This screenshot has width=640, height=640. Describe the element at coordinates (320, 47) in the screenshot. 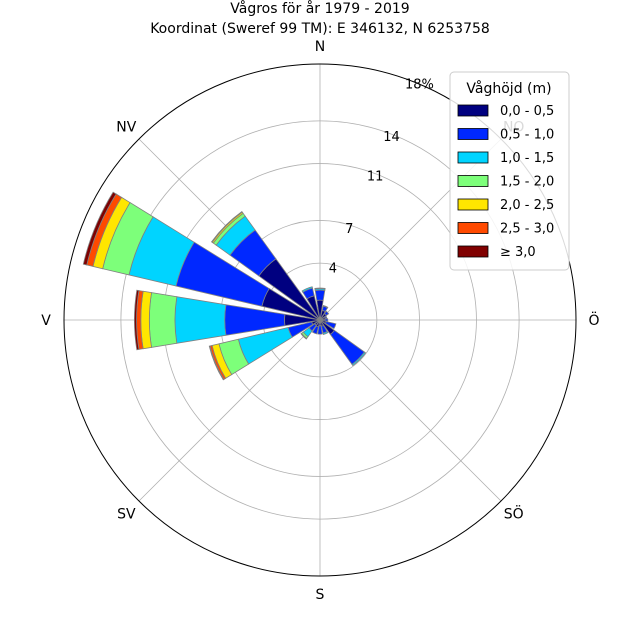

I see `direction-label-n: N` at that location.